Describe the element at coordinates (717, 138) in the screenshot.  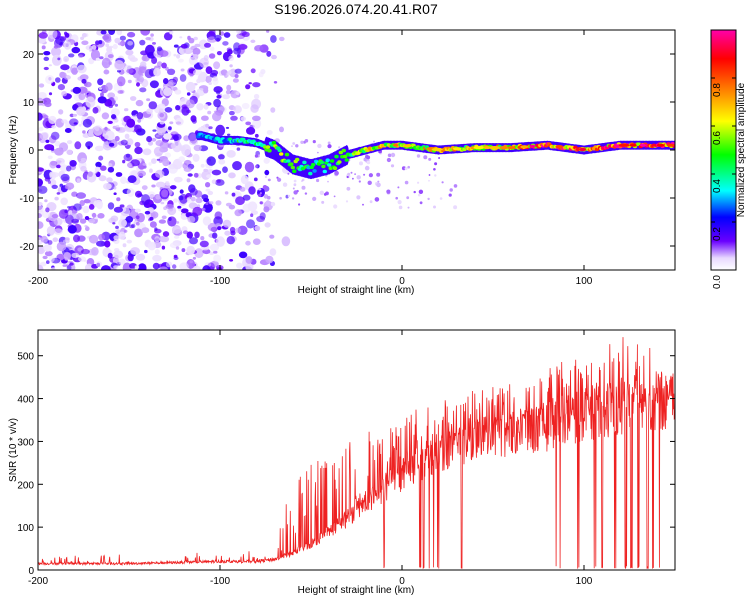
I see `colorbar-tick-label: 0.6` at that location.